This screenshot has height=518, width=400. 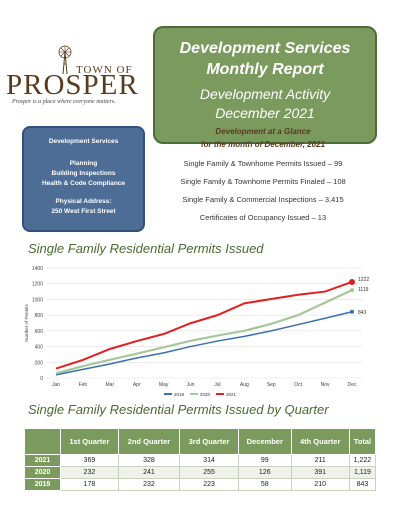 What do you see at coordinates (209, 472) in the screenshot?
I see `table-cell: 255` at bounding box center [209, 472].